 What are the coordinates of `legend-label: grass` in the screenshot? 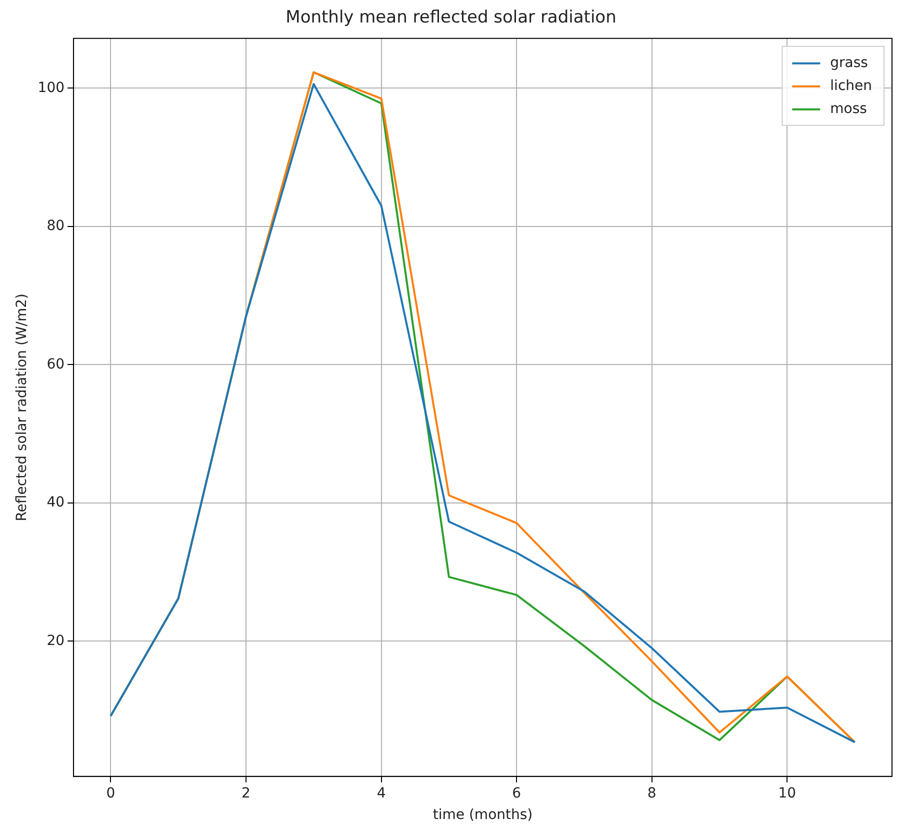 It's located at (849, 63).